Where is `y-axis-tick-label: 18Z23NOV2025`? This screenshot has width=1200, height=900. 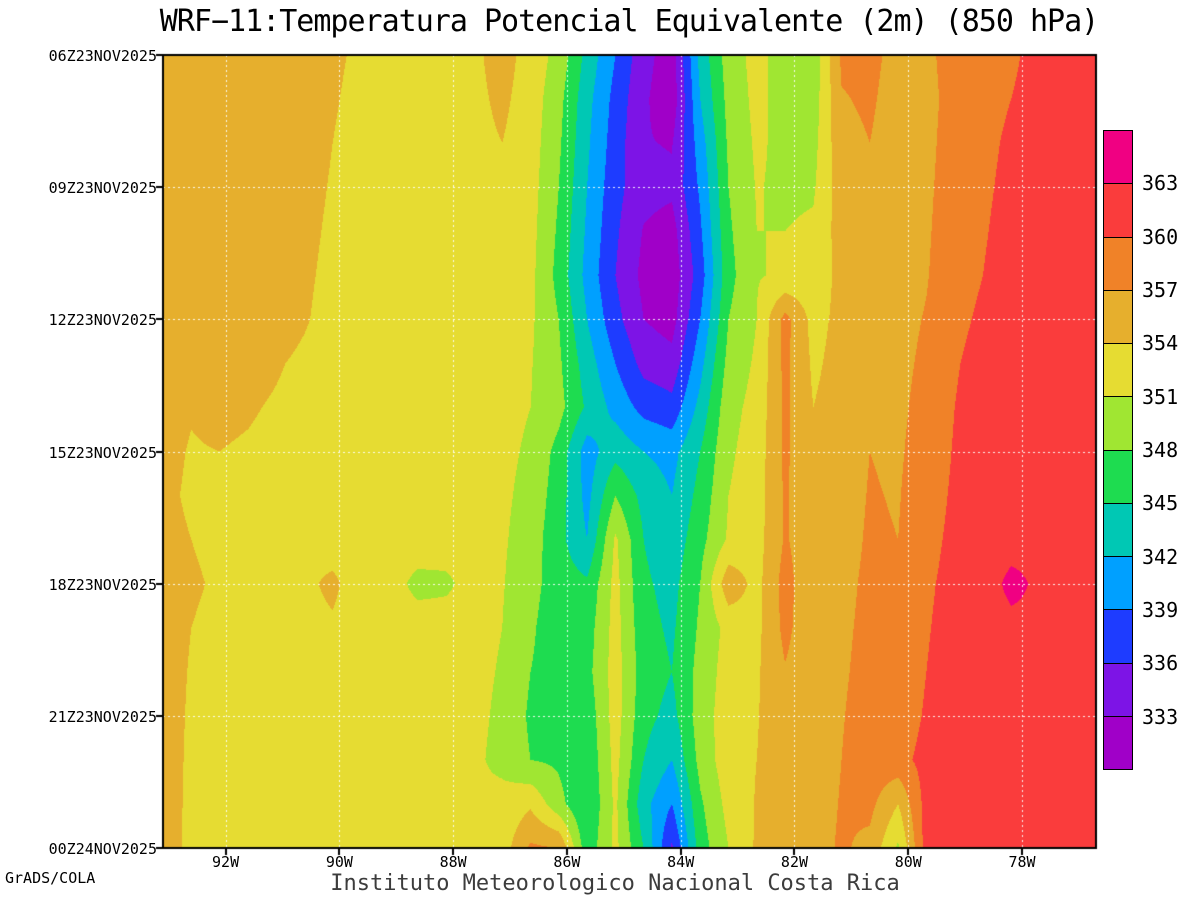
y-axis-tick-label: 18Z23NOV2025 is located at coordinates (102, 584).